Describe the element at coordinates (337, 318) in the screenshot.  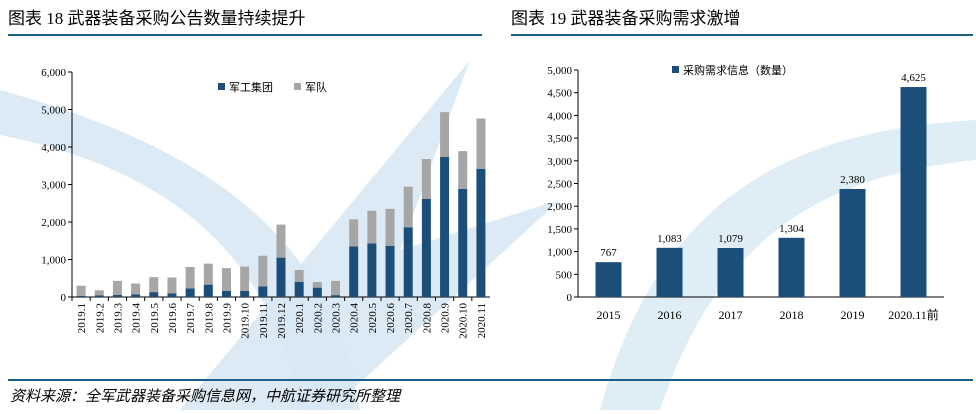
I see `x-tick-label: 2020.3` at that location.